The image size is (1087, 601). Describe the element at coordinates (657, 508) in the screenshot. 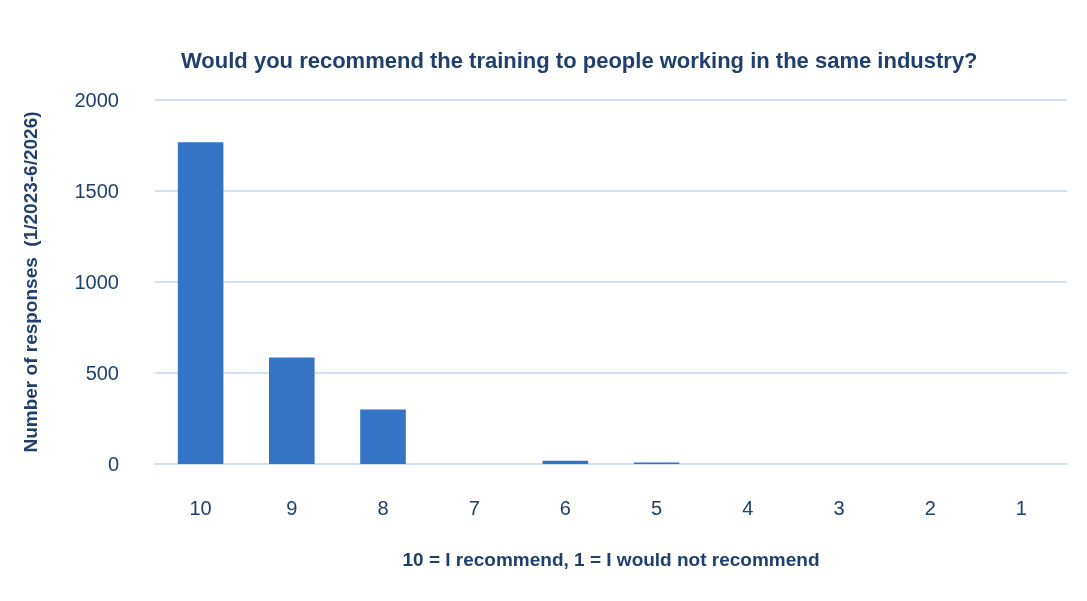

I see `x-tick-label: 5` at that location.